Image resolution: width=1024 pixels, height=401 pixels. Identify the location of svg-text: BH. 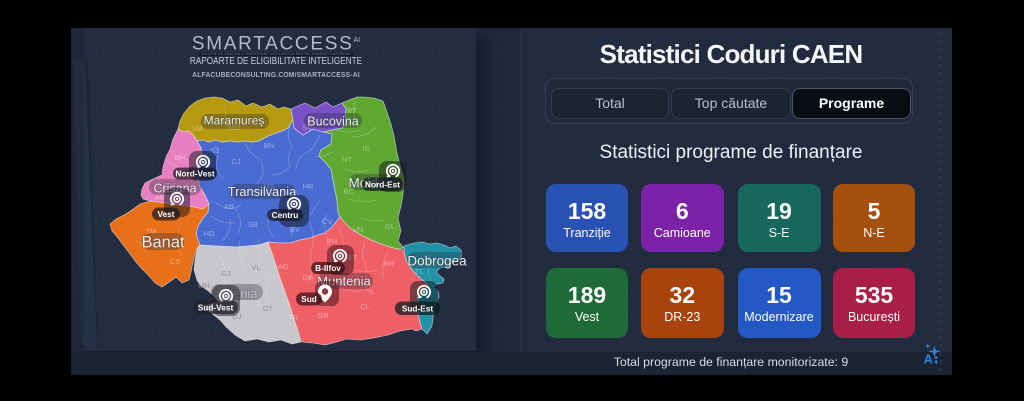
(180, 157).